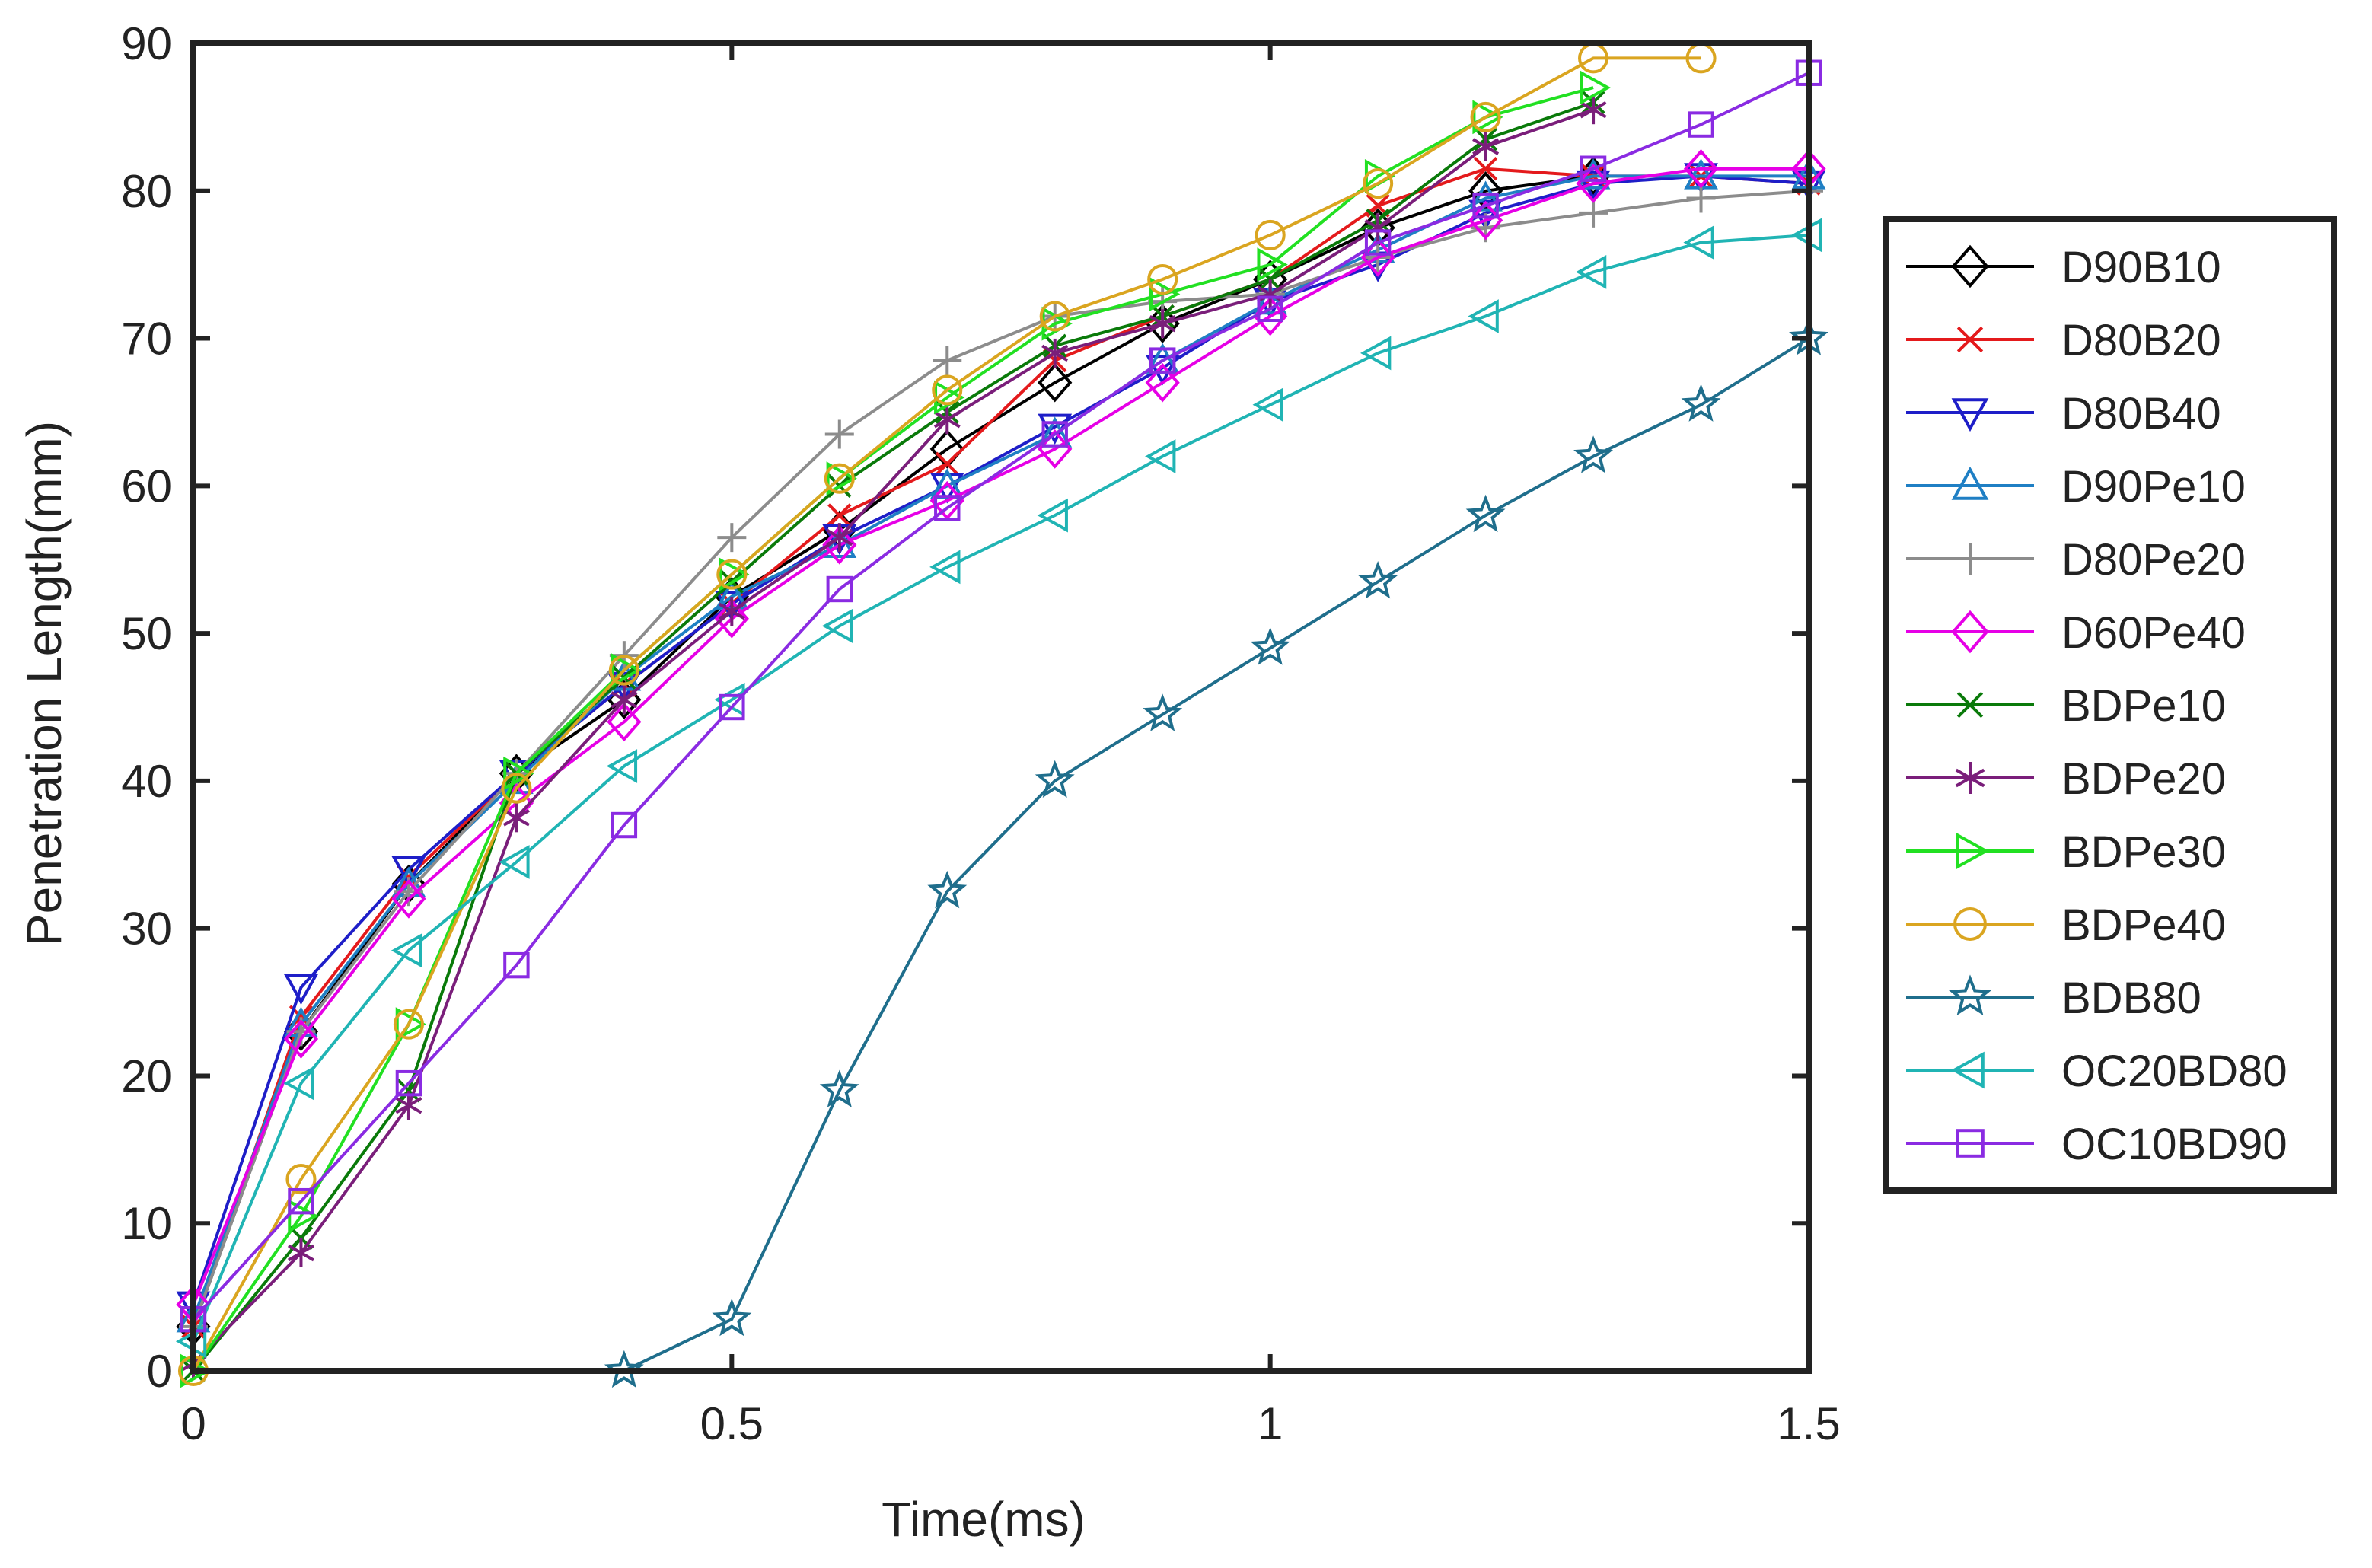 The width and height of the screenshot is (2372, 1568). Describe the element at coordinates (2143, 925) in the screenshot. I see `legend-label-bdpe40: BDPe40` at that location.